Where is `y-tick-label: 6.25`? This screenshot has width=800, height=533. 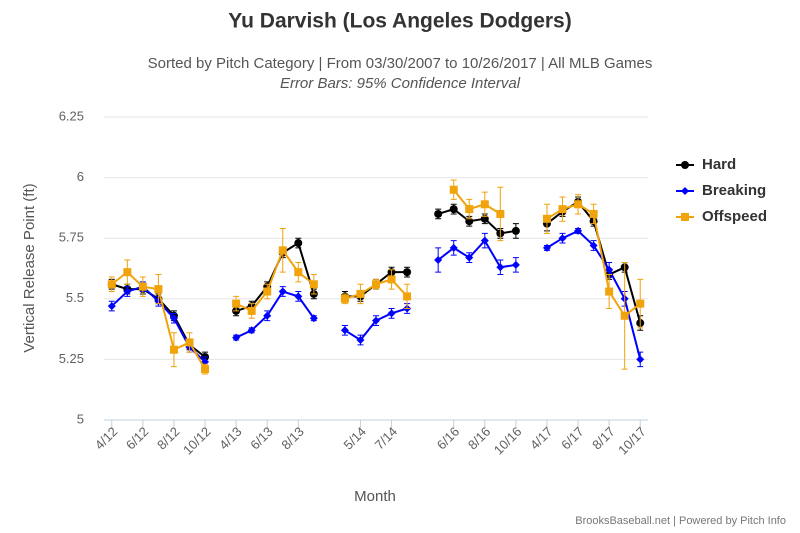 y-tick-label: 6.25 is located at coordinates (71, 115).